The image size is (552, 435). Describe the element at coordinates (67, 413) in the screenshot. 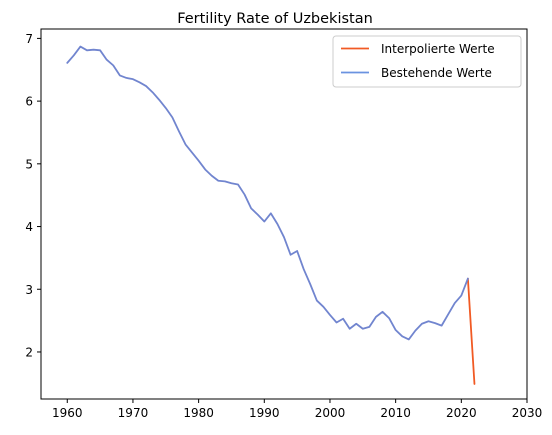

I see `x-tick-label: 1960` at that location.